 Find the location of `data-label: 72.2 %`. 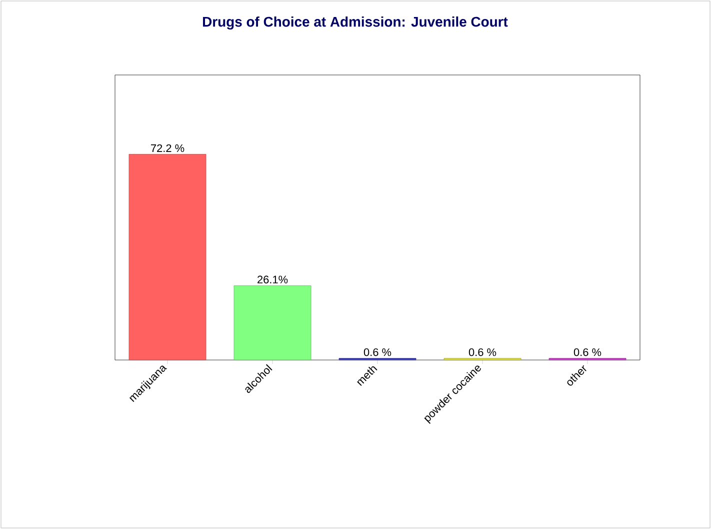

data-label: 72.2 % is located at coordinates (167, 148).